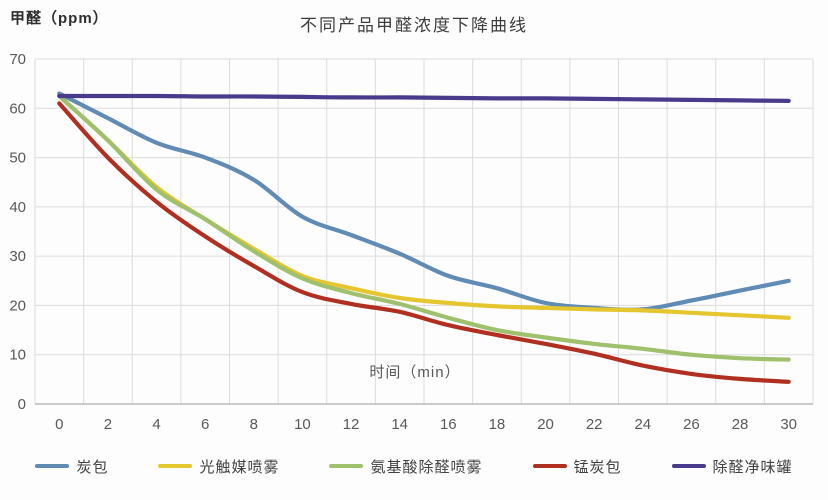 This screenshot has height=500, width=828. What do you see at coordinates (17, 305) in the screenshot?
I see `y-tick-label: 20` at bounding box center [17, 305].